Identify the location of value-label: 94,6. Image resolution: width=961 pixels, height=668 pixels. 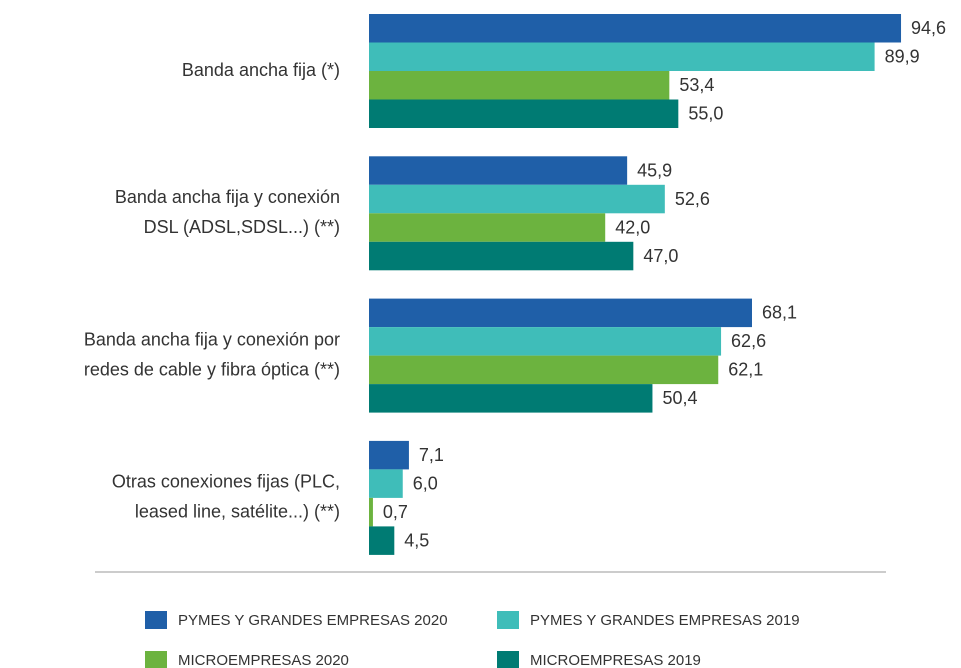
(928, 28).